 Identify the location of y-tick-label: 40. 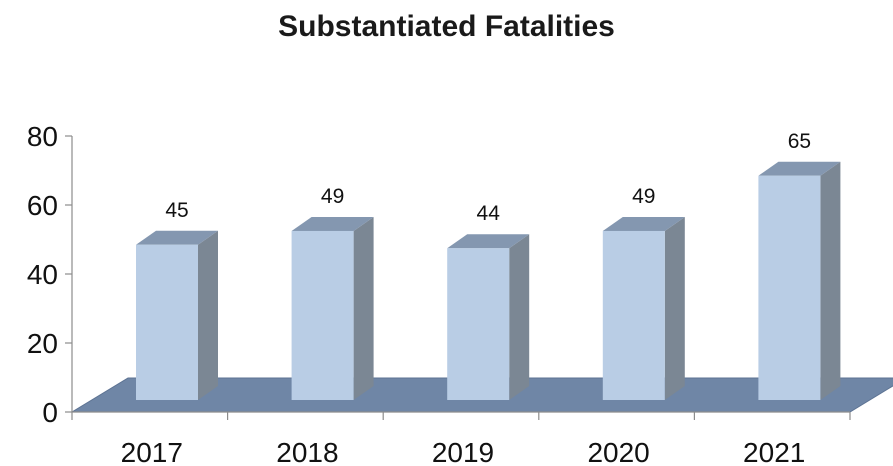
(42, 274).